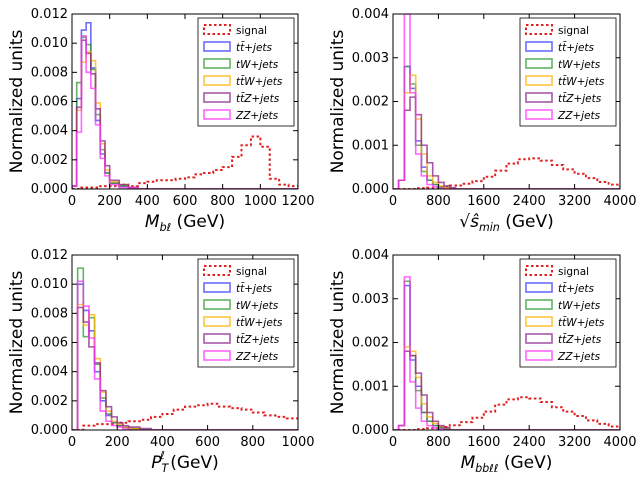  Describe the element at coordinates (297, 201) in the screenshot. I see `x-tick-label: 1200` at that location.